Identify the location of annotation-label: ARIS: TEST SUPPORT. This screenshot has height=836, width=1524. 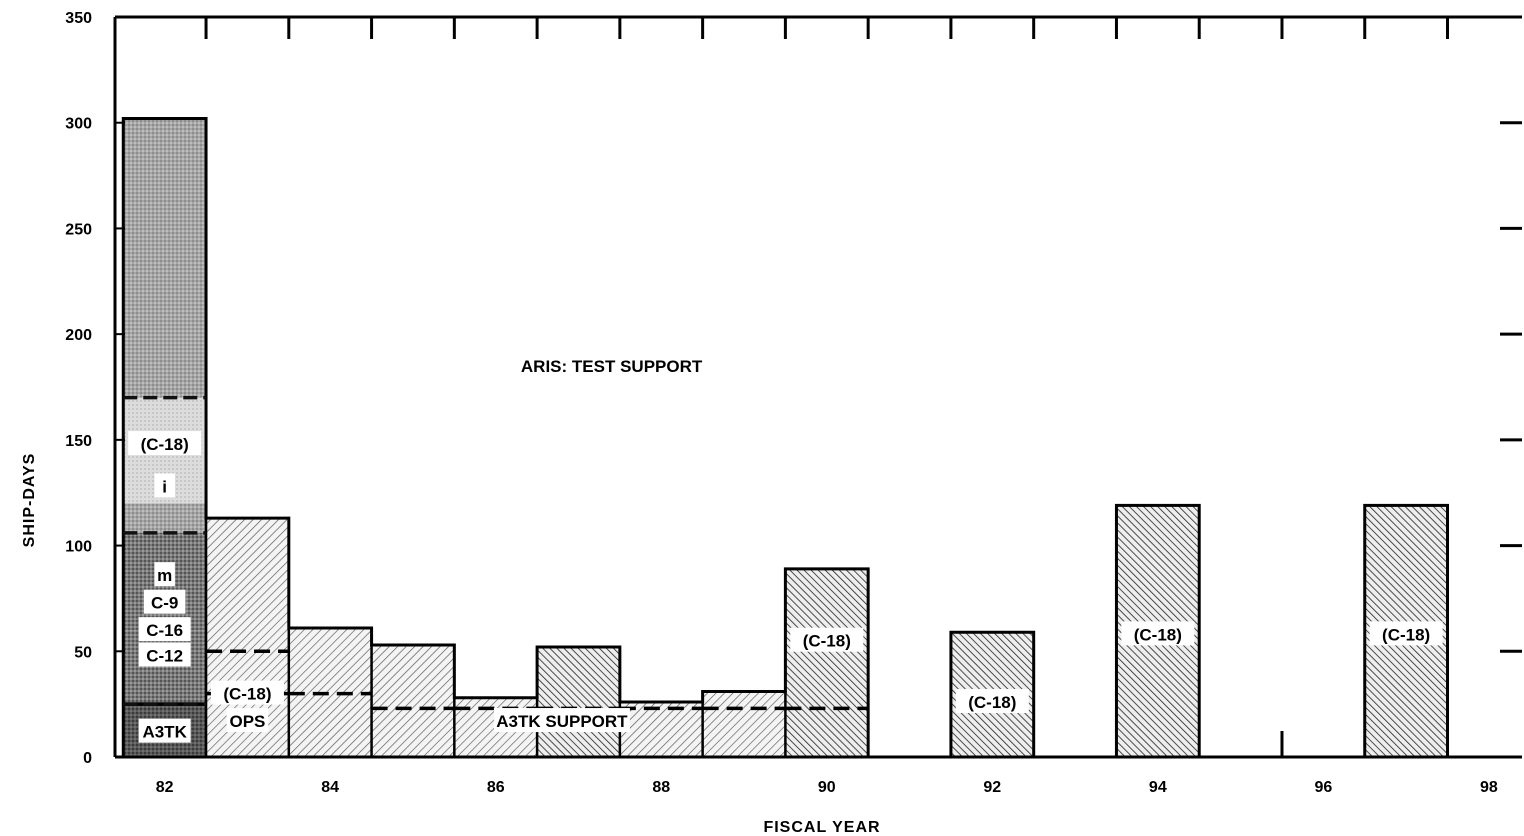
(612, 366).